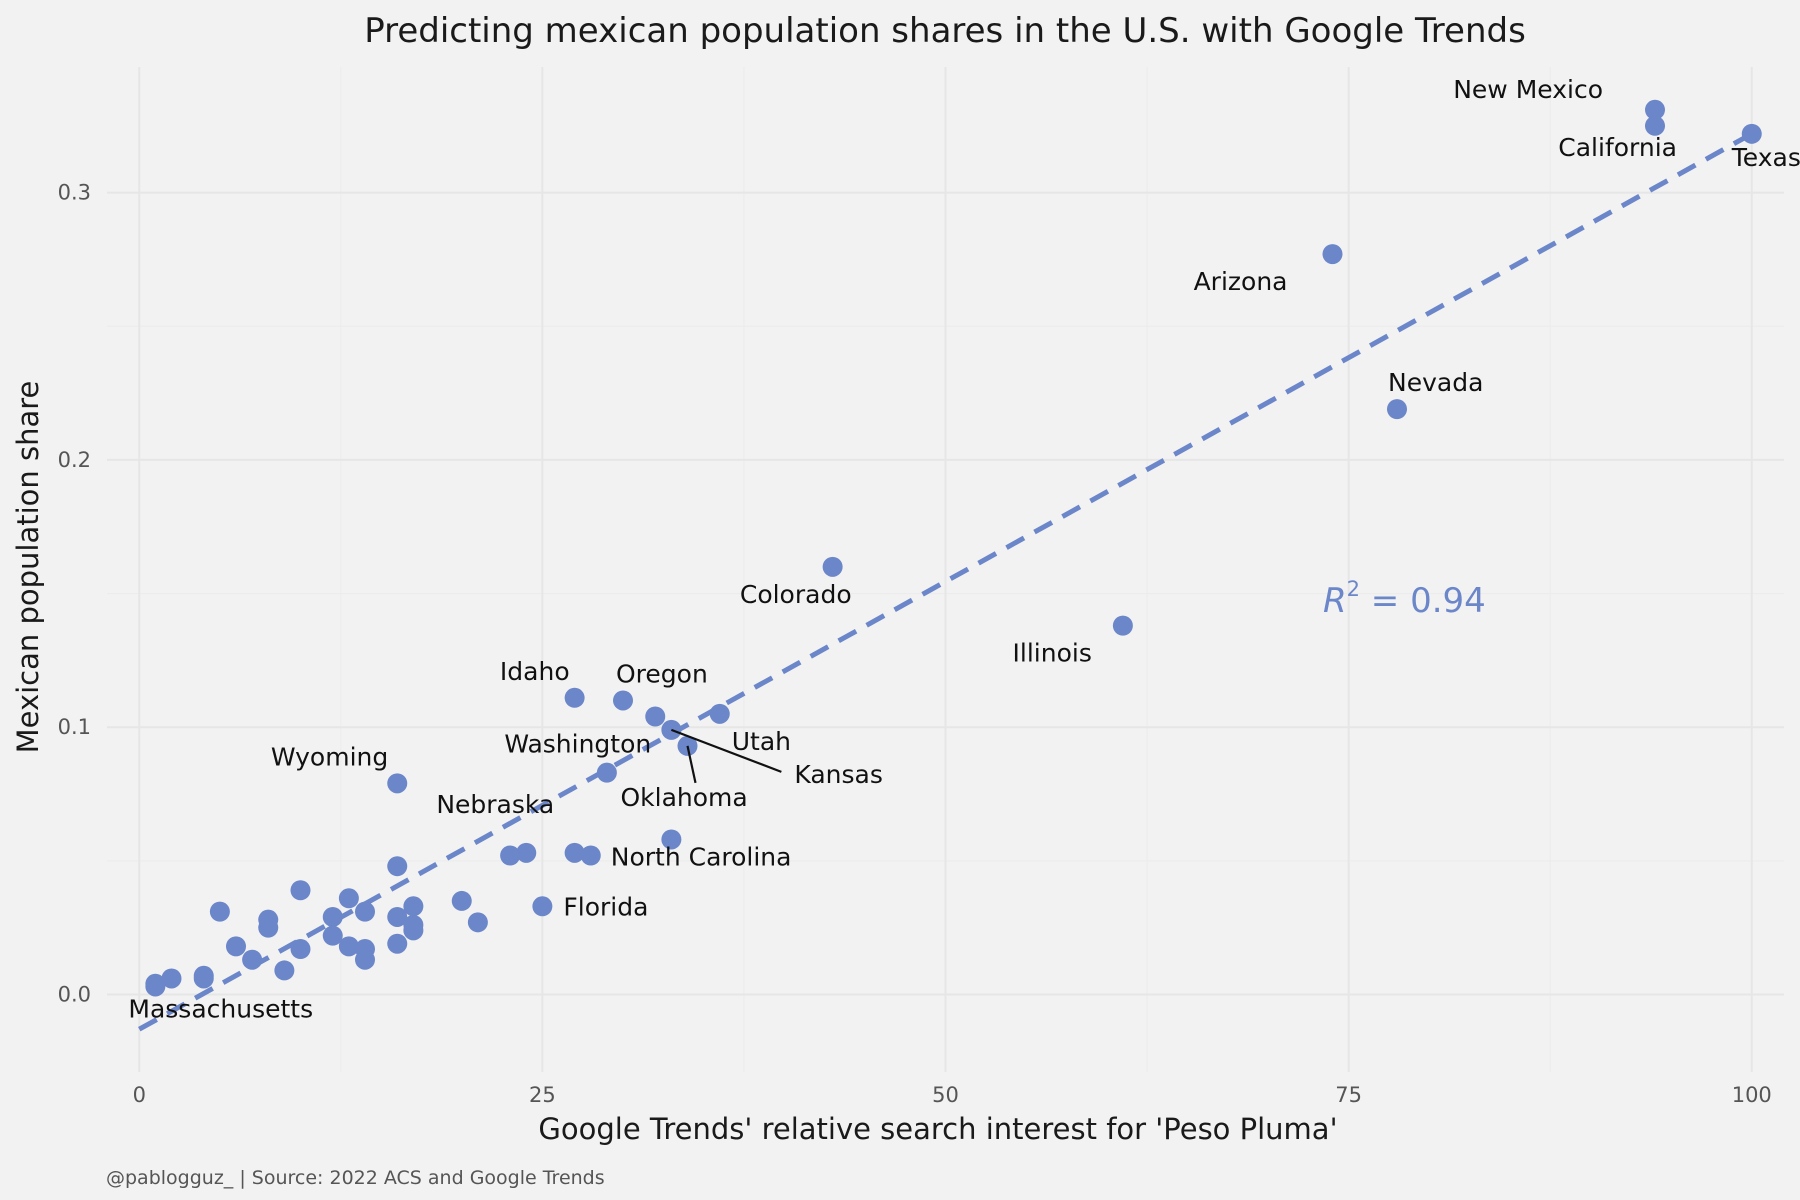 The height and width of the screenshot is (1200, 1800). Describe the element at coordinates (577, 744) in the screenshot. I see `point-label: Washington` at that location.